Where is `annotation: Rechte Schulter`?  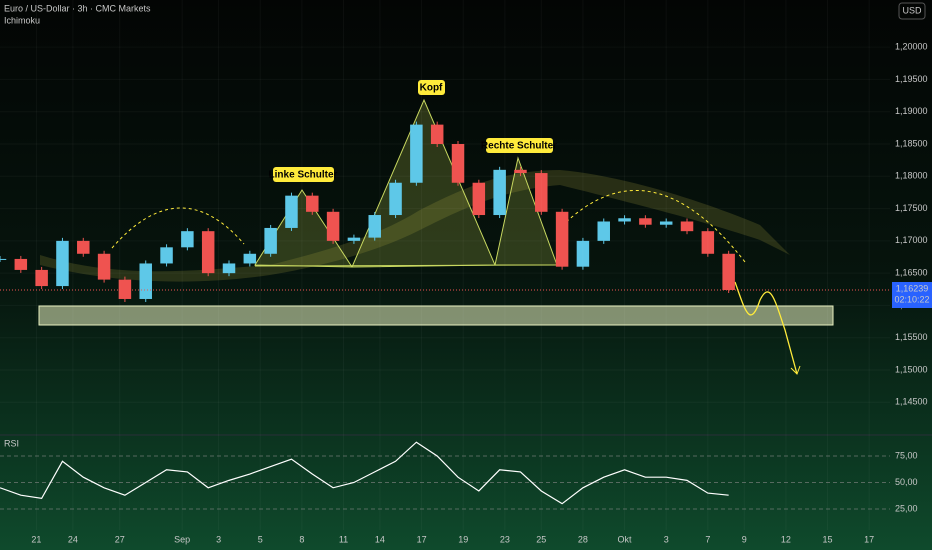 annotation: Rechte Schulter is located at coordinates (519, 146).